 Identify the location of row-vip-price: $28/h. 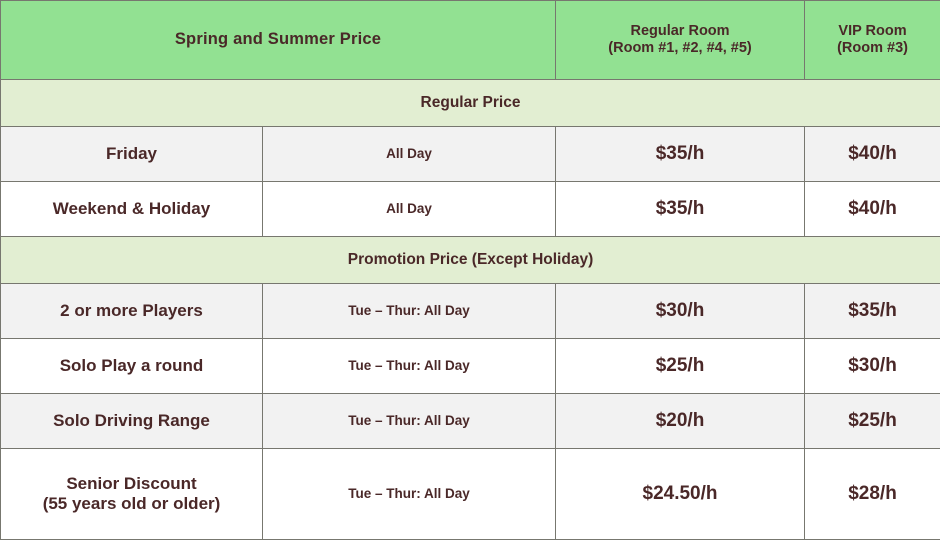
(872, 494).